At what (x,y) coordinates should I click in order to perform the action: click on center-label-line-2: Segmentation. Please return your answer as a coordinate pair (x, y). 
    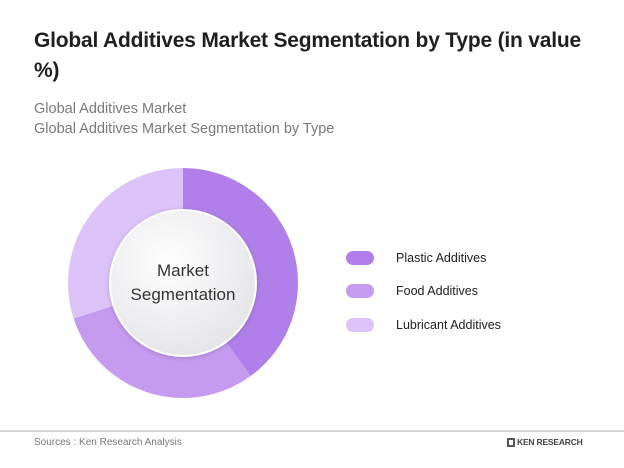
    Looking at the image, I should click on (183, 294).